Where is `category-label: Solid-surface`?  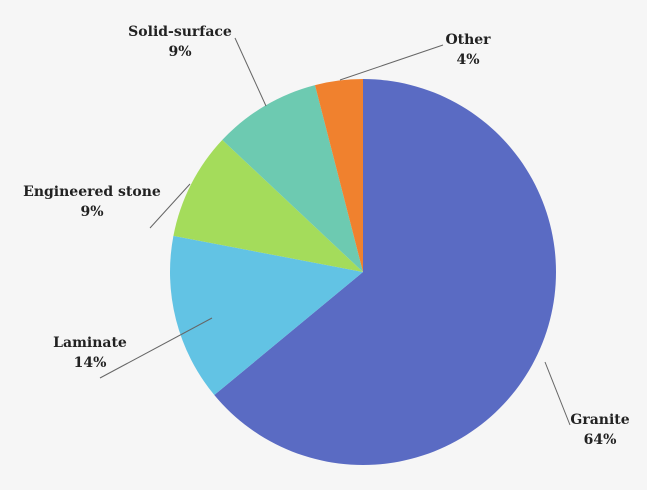
category-label: Solid-surface is located at coordinates (180, 32).